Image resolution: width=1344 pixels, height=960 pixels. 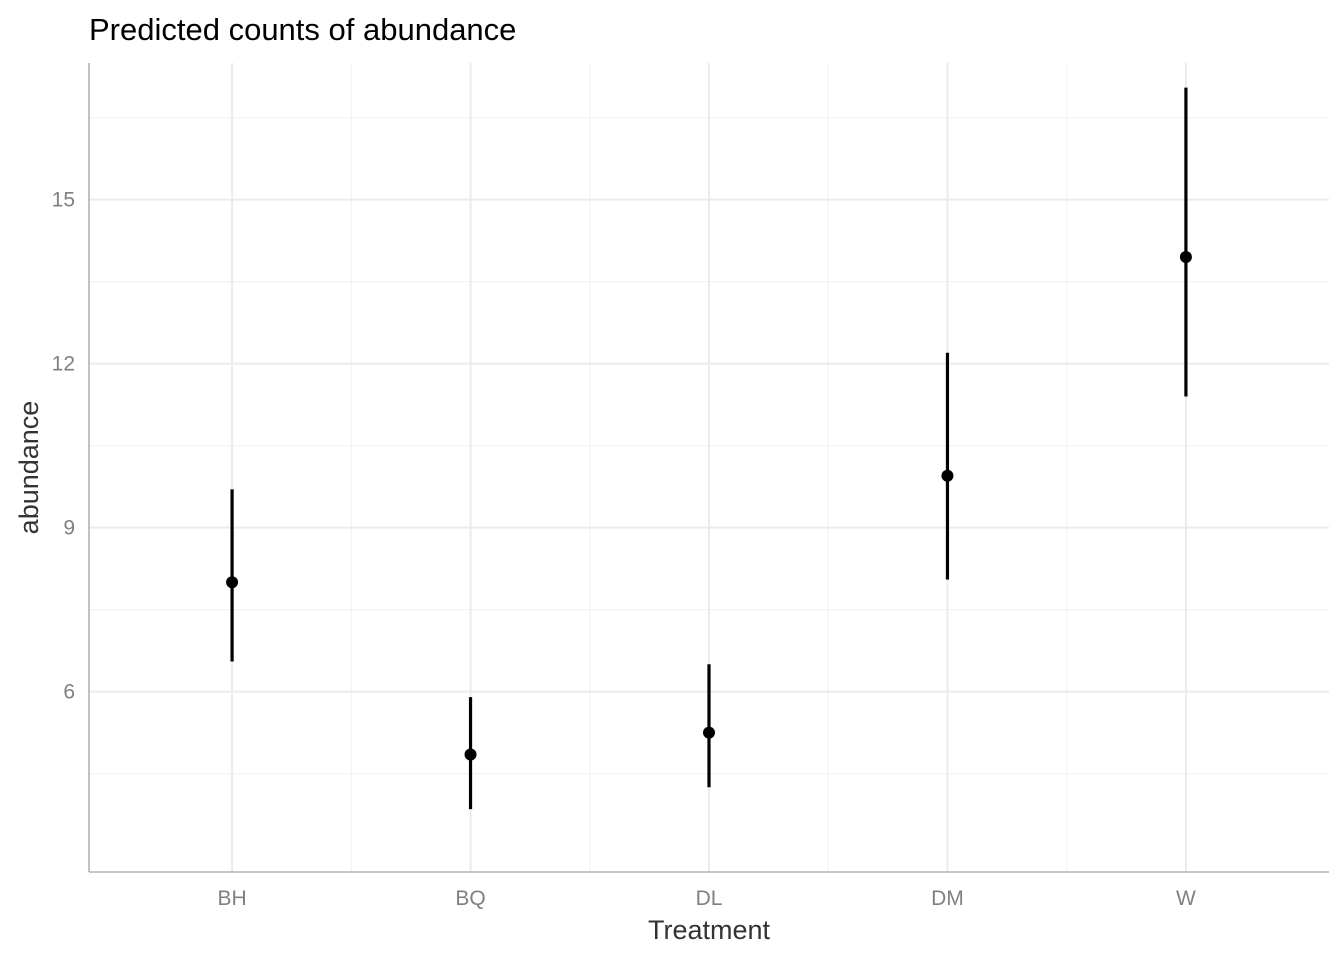 What do you see at coordinates (470, 898) in the screenshot?
I see `x-tick-label: BQ` at bounding box center [470, 898].